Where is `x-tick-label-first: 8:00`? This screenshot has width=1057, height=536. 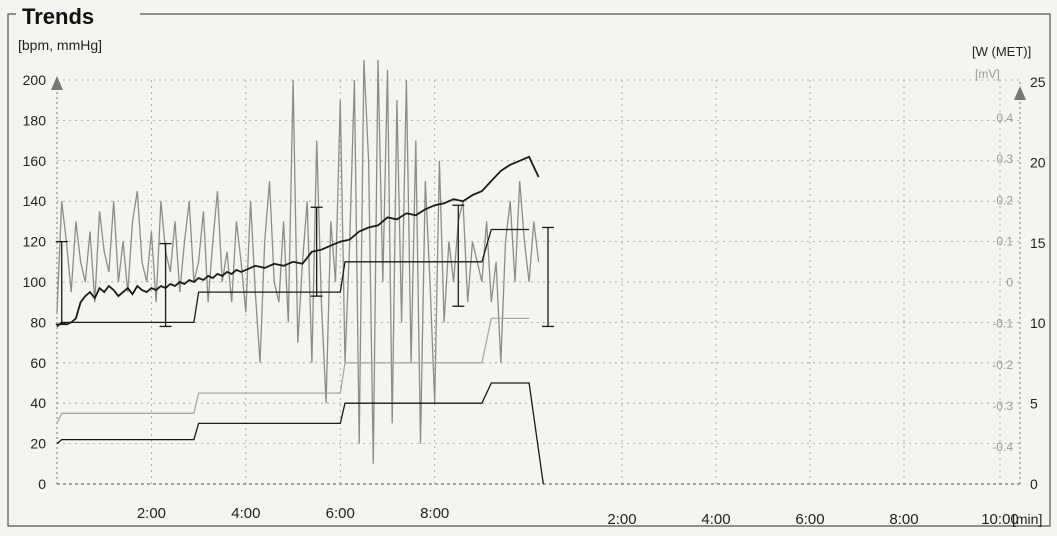 x-tick-label-first: 8:00 is located at coordinates (434, 513).